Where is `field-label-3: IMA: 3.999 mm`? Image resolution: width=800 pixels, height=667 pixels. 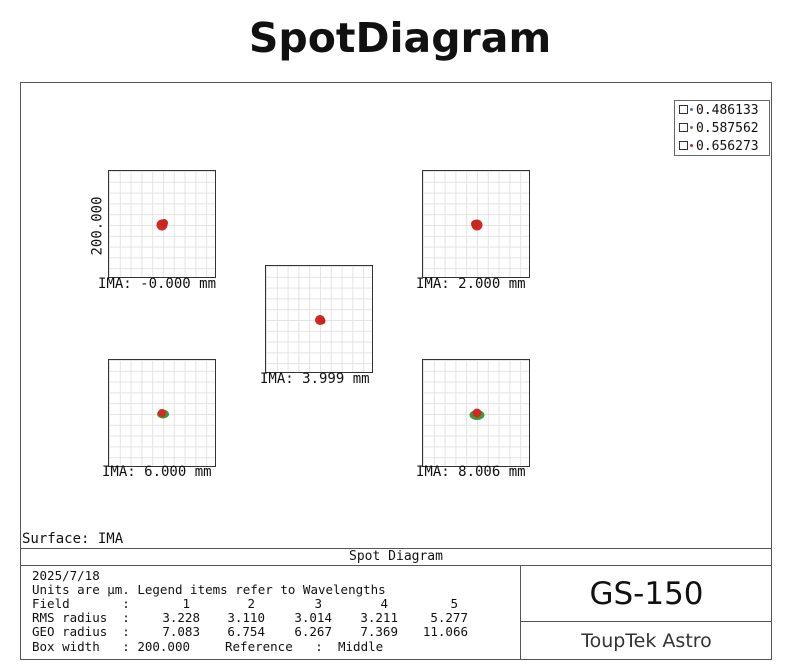 field-label-3: IMA: 3.999 mm is located at coordinates (315, 379).